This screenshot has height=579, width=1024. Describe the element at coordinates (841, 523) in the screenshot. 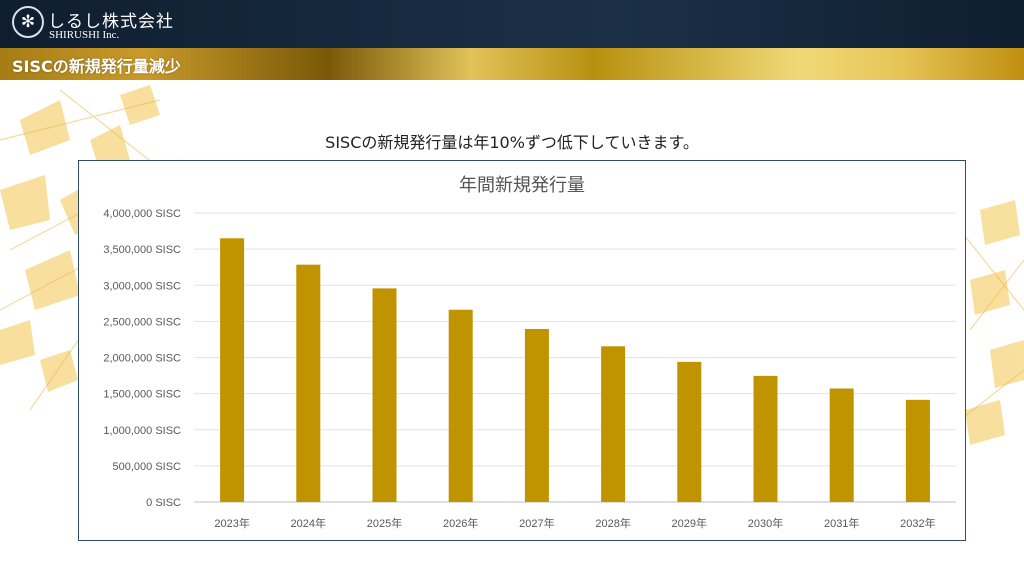

I see `x-tick-label: 2031年` at that location.